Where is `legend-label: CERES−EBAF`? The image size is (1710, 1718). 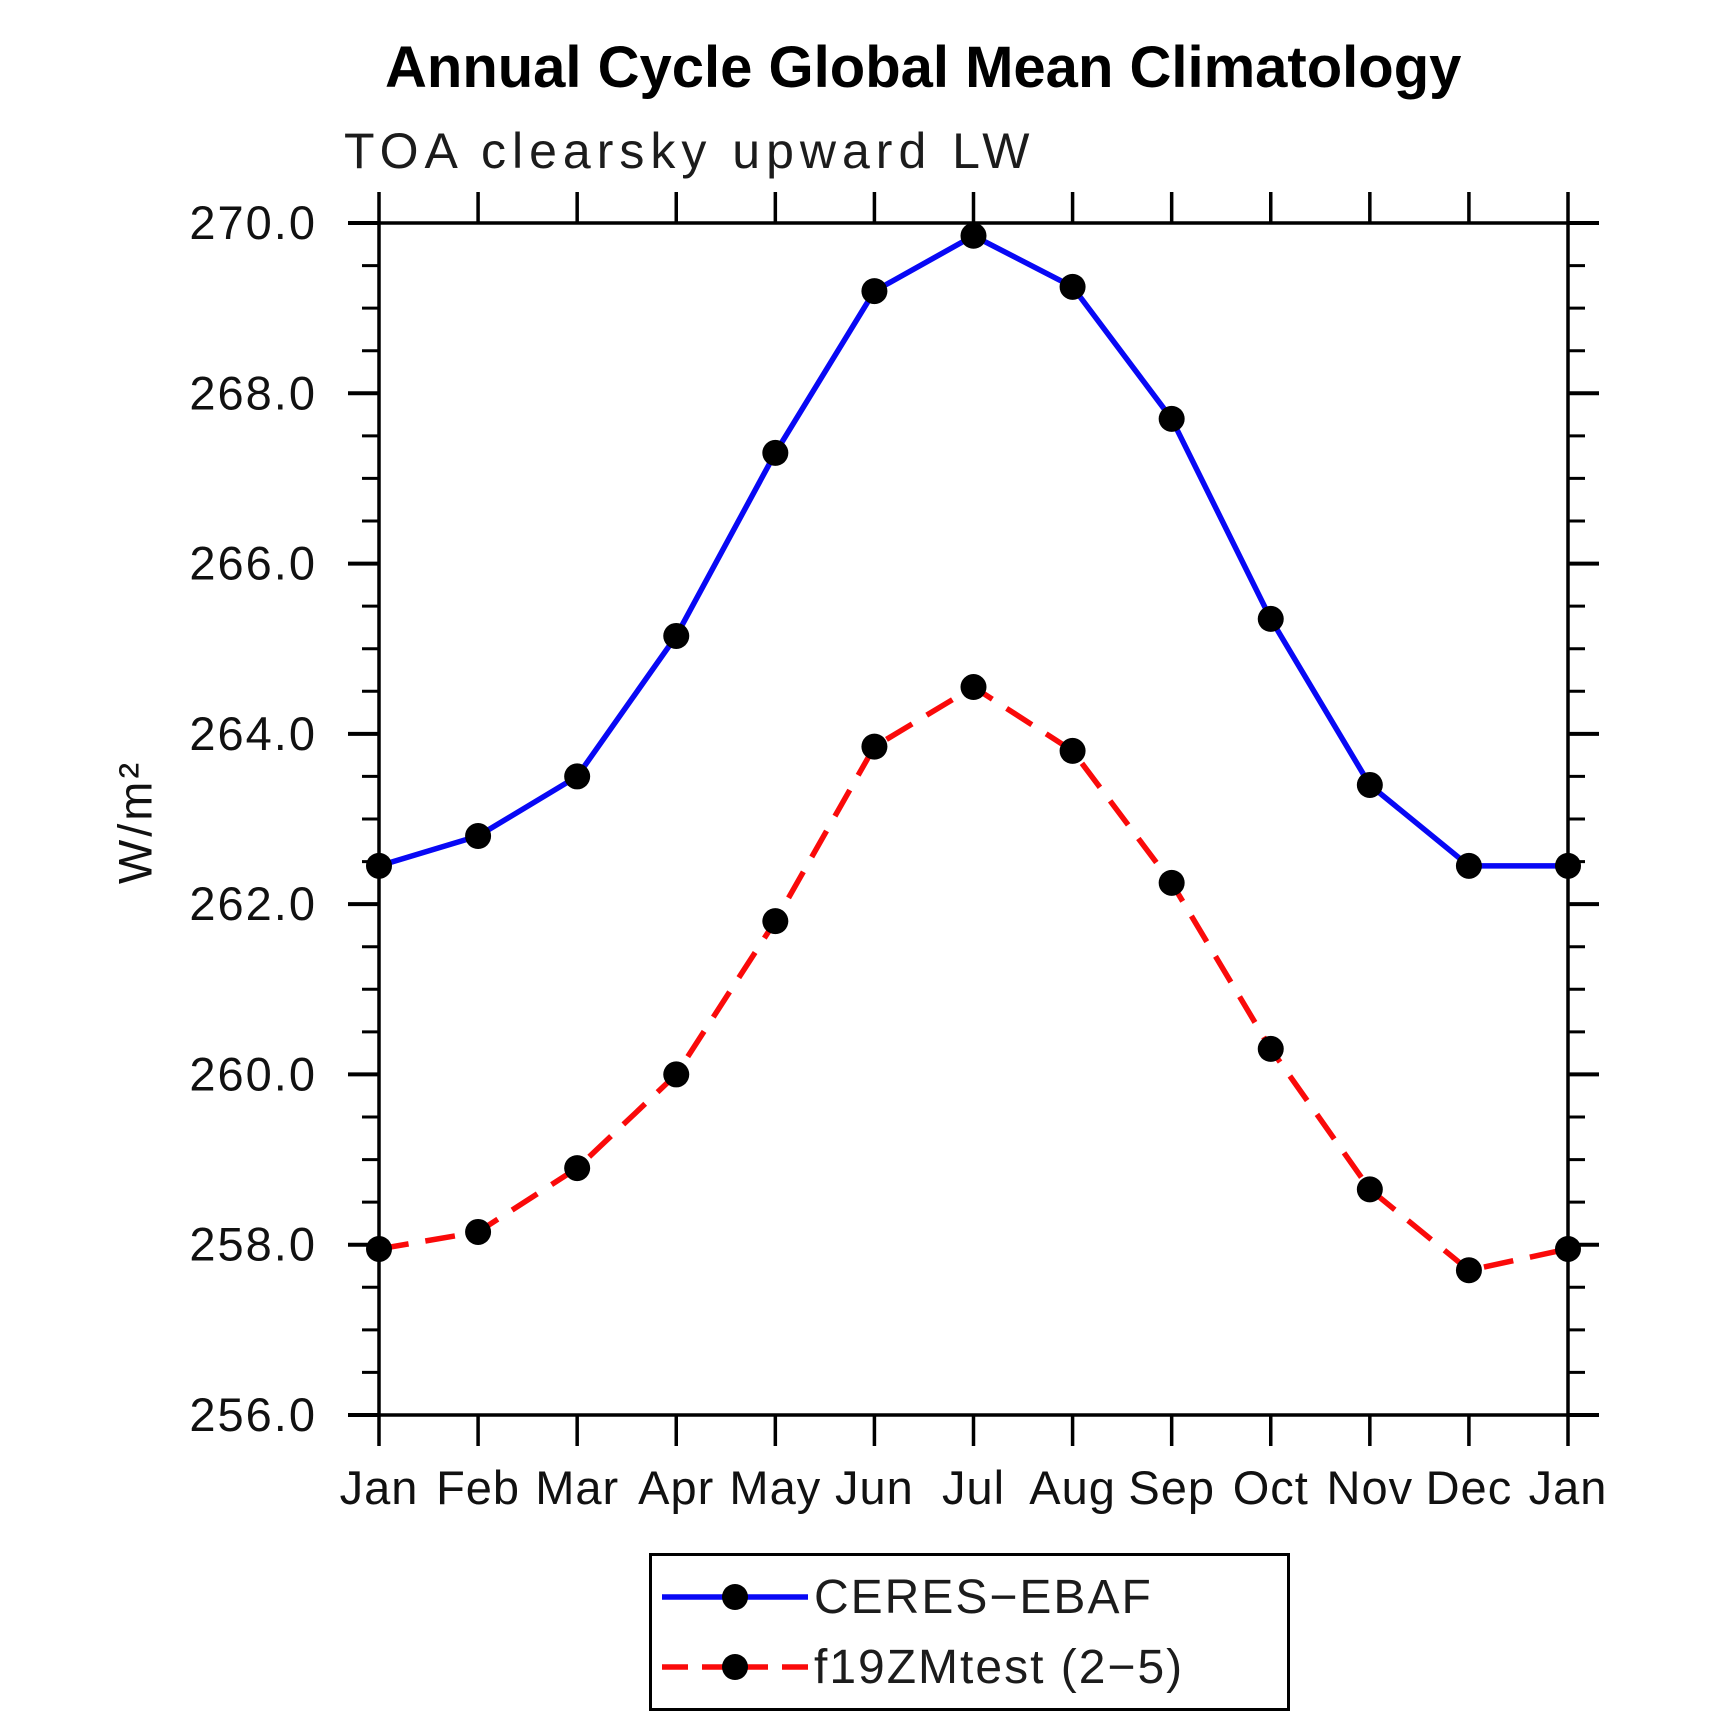
legend-label: CERES−EBAF is located at coordinates (983, 1597).